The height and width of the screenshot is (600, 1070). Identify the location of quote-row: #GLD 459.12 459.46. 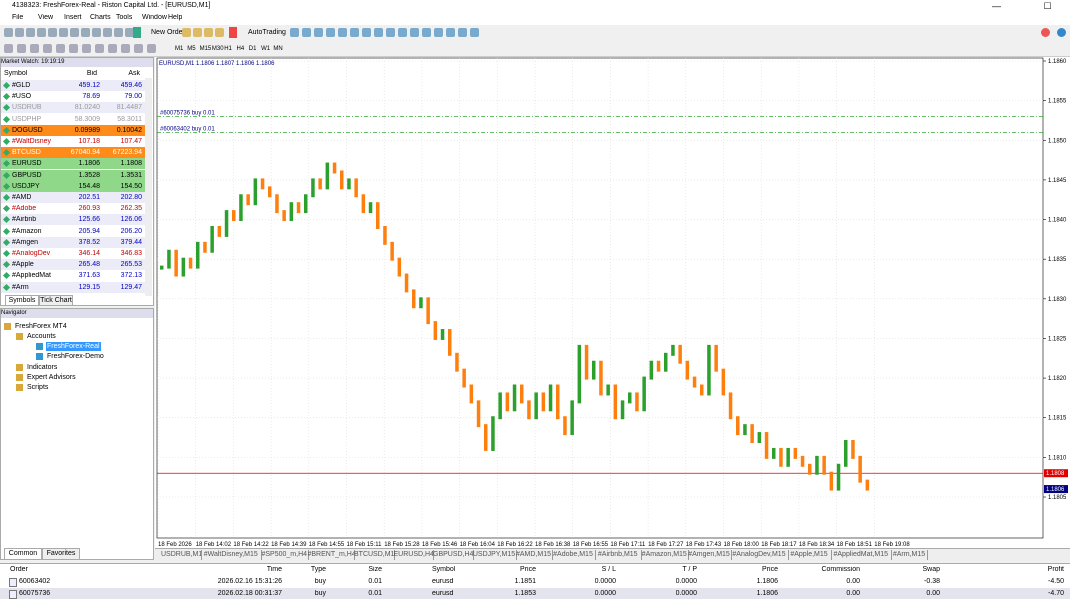
(73, 85).